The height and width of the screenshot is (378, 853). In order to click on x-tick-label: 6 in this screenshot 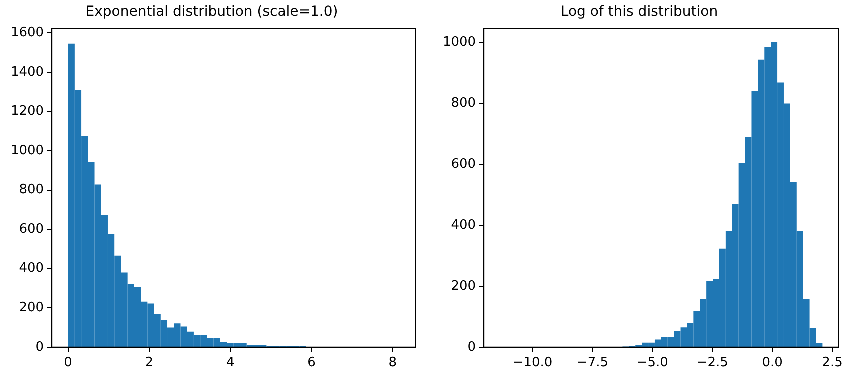, I will do `click(312, 363)`.